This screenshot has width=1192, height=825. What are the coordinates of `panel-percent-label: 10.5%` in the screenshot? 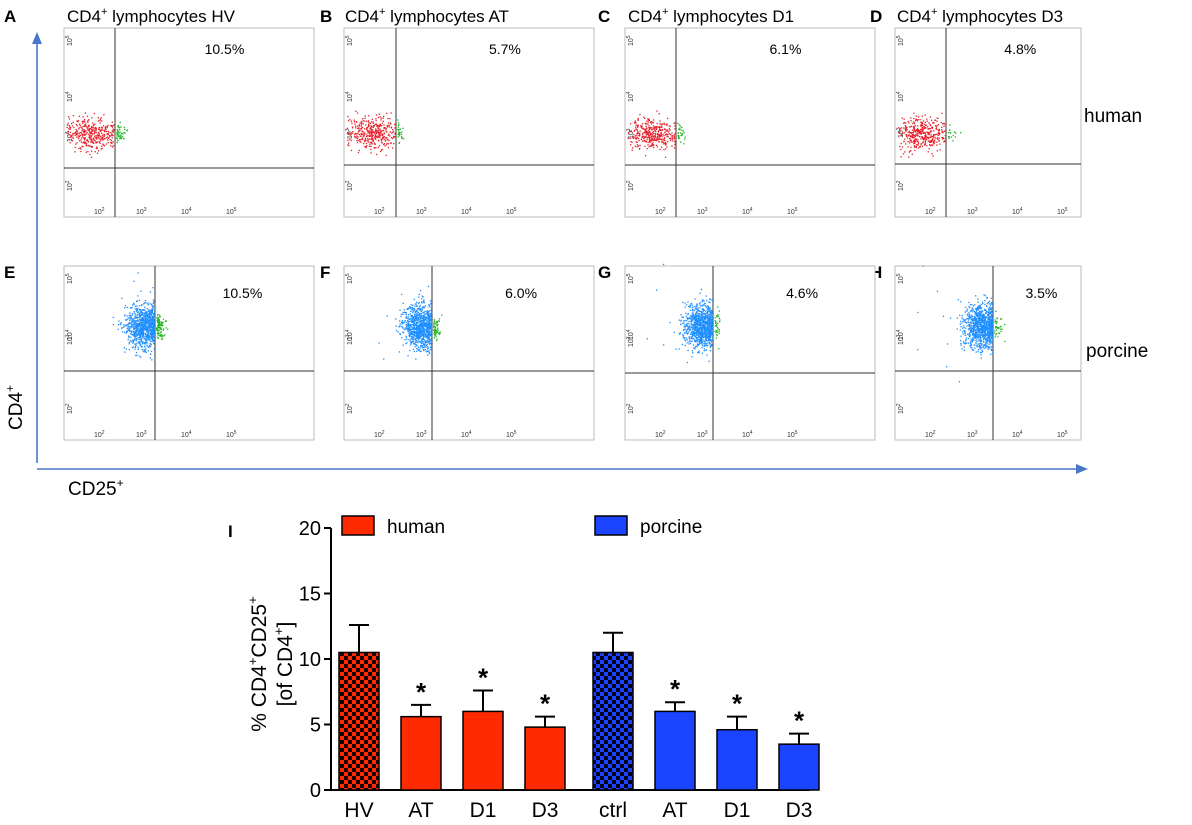 It's located at (225, 49).